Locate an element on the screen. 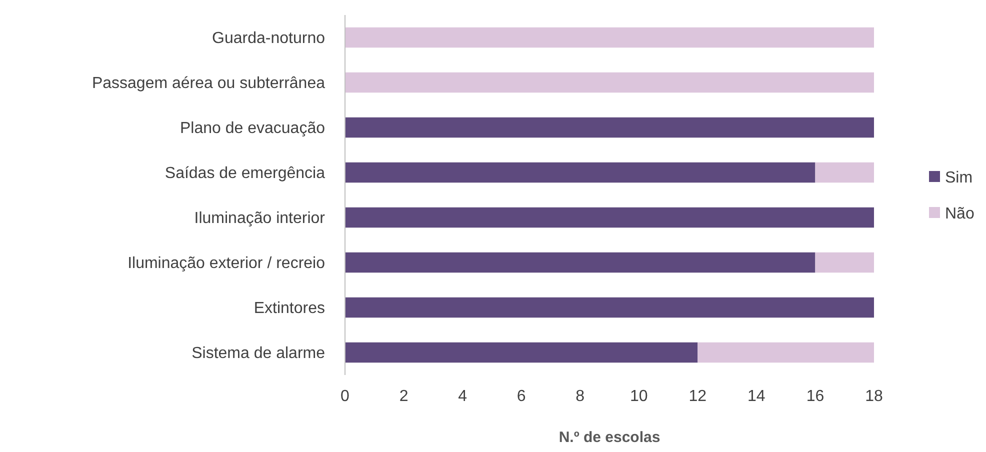 This screenshot has height=452, width=986. x-tick-label: 16 is located at coordinates (815, 396).